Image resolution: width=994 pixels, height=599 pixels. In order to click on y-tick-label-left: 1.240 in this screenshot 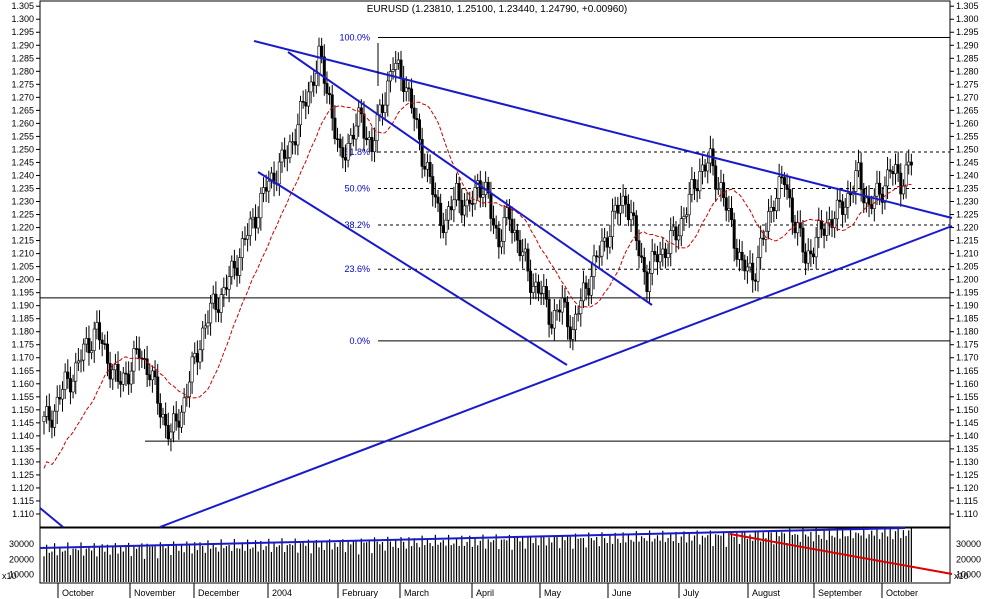, I will do `click(22, 175)`.